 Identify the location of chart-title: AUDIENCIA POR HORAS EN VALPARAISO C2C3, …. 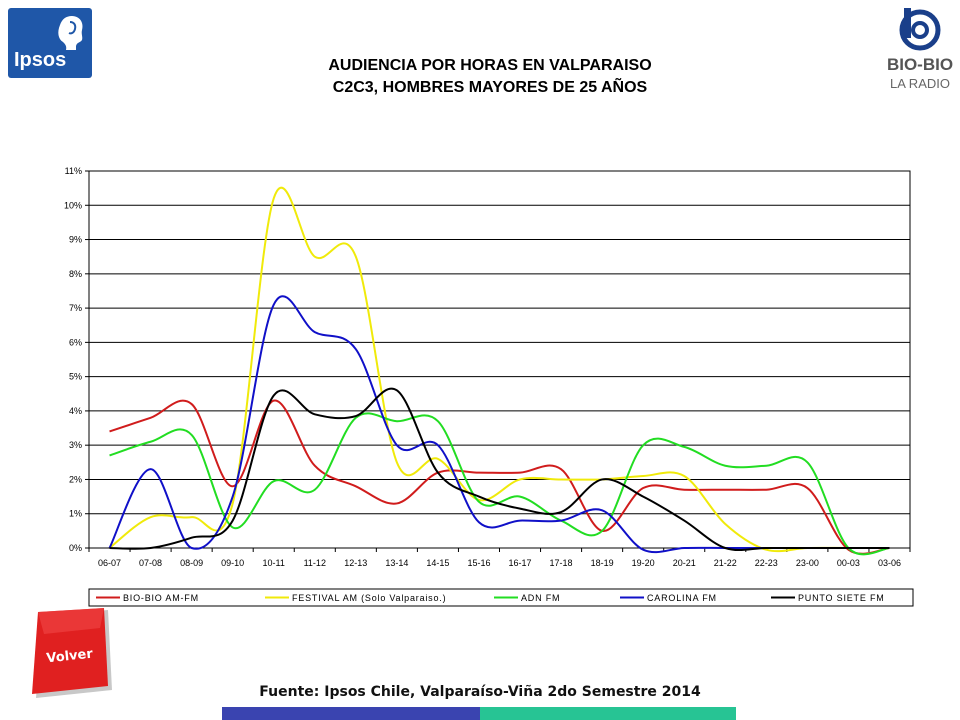
(490, 77).